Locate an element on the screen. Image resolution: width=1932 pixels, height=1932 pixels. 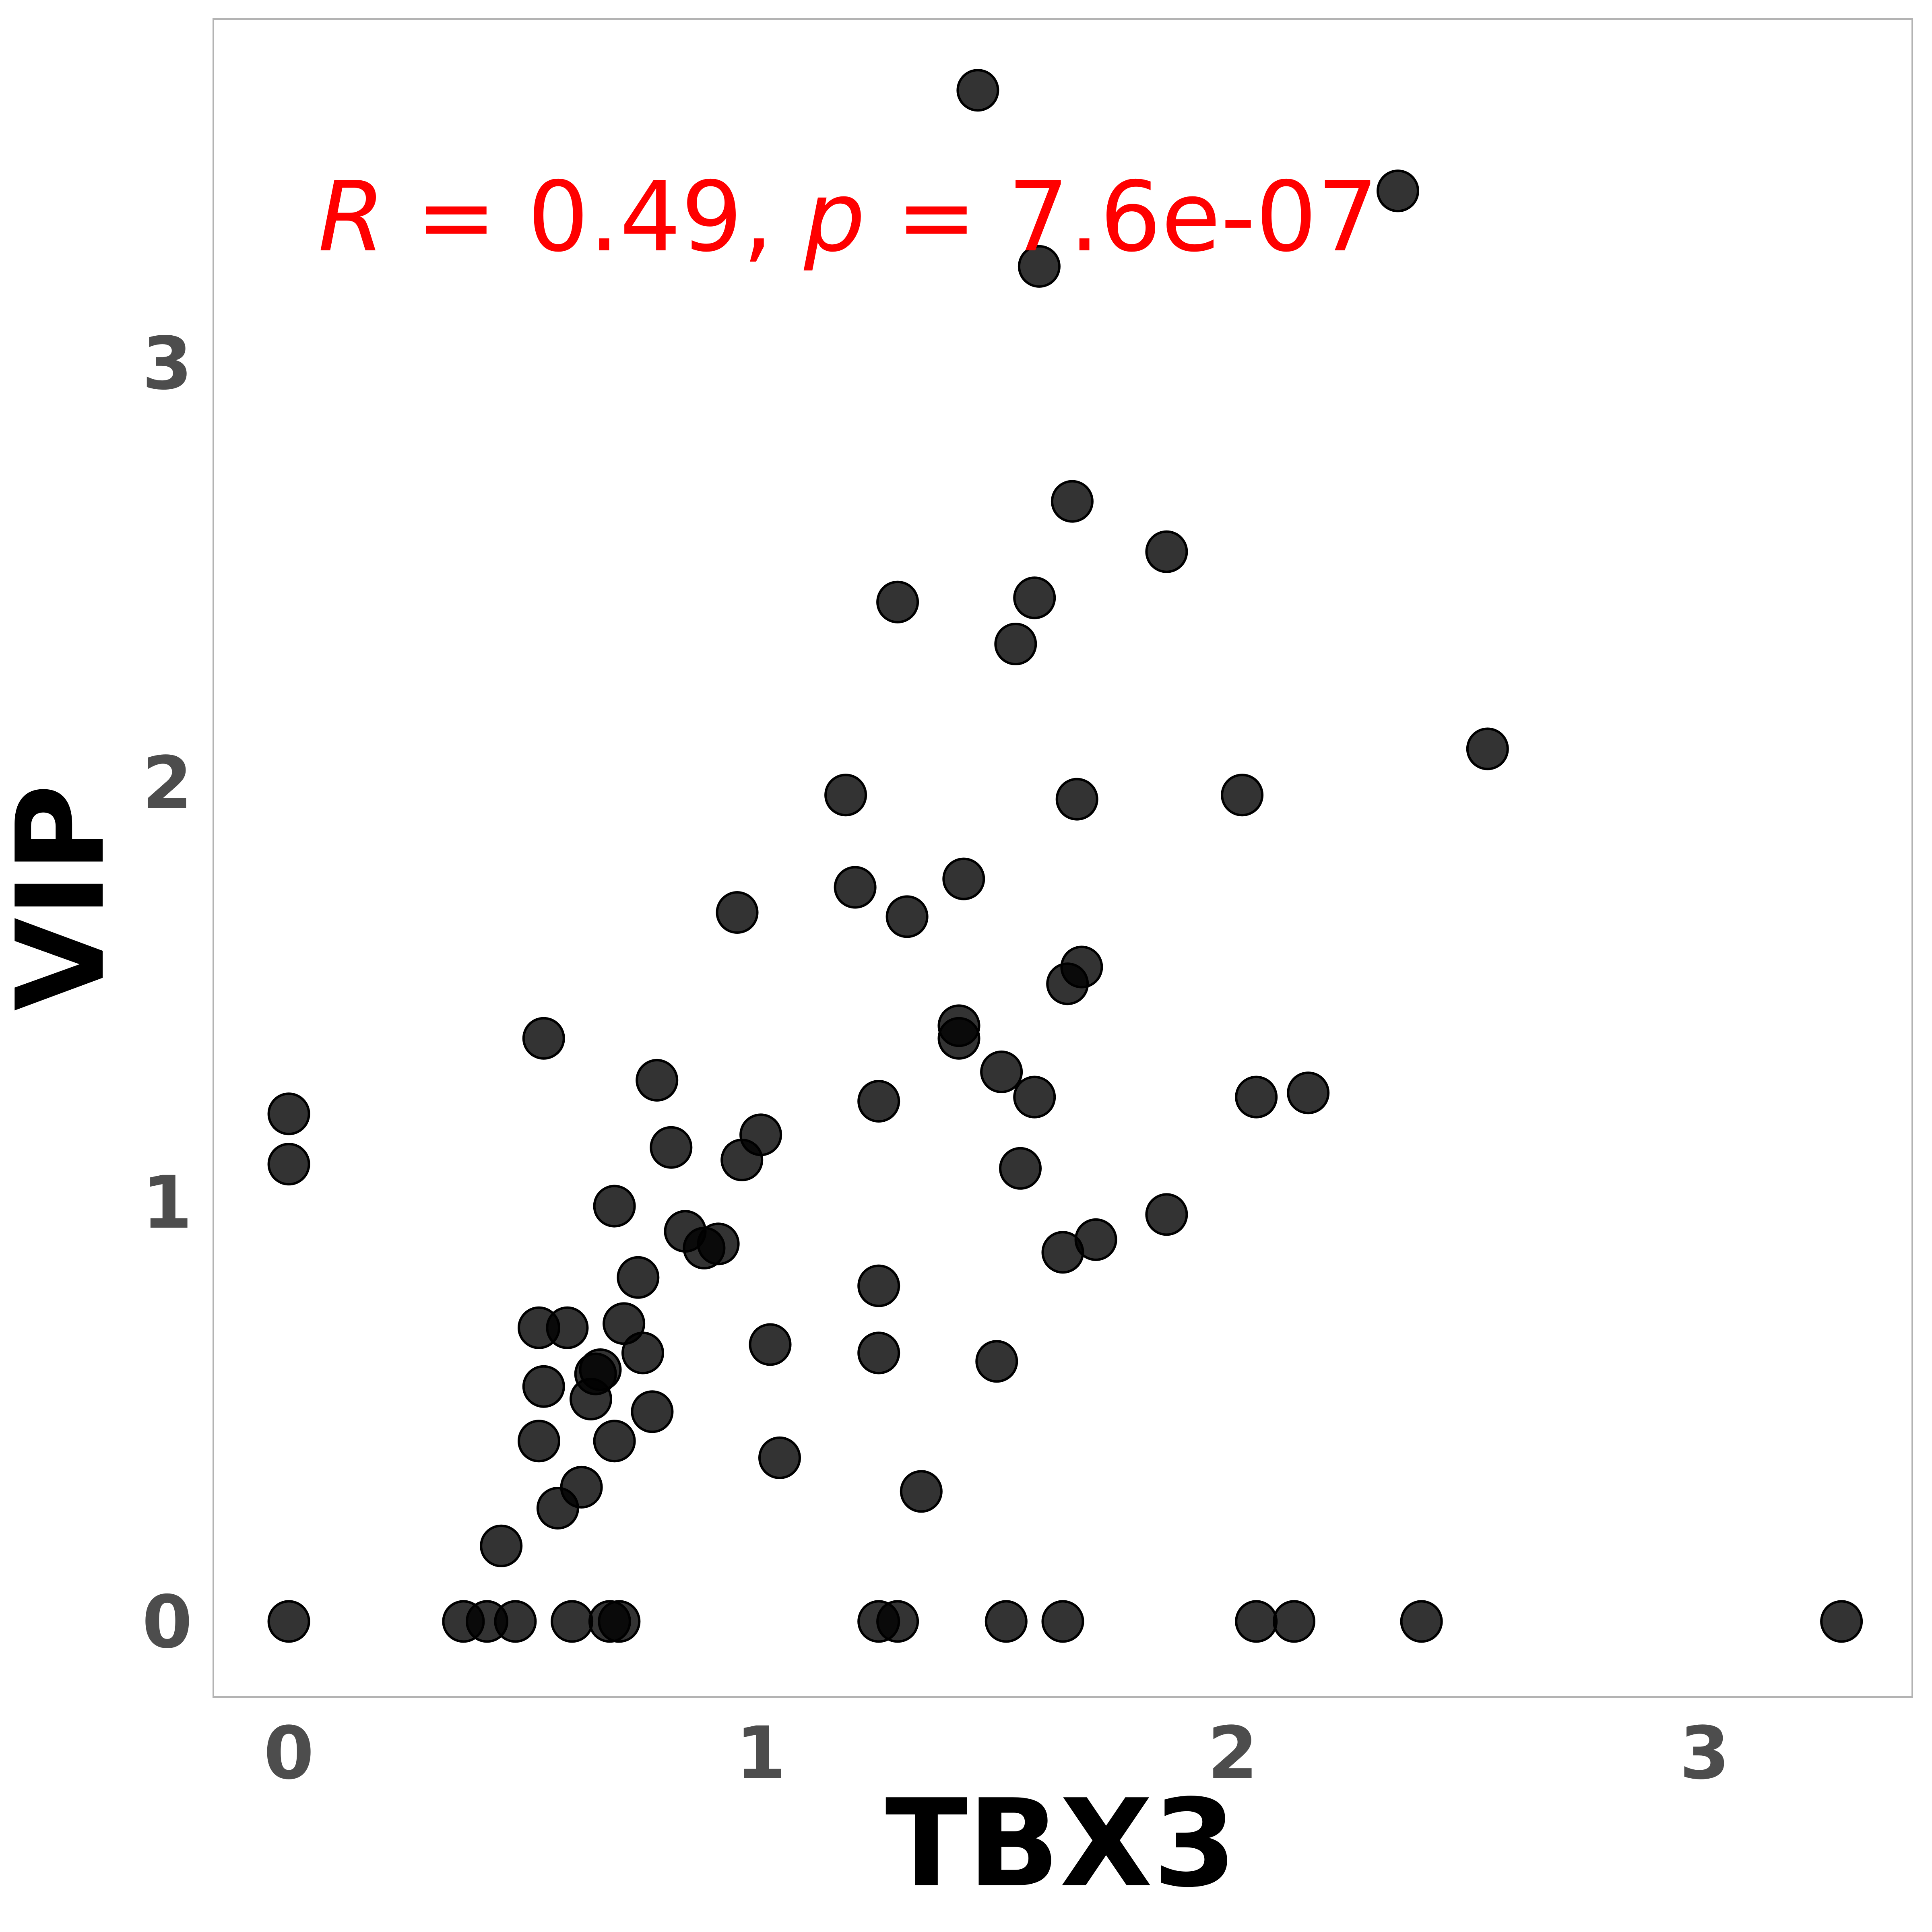
x-tick-label: 0 is located at coordinates (289, 1753).